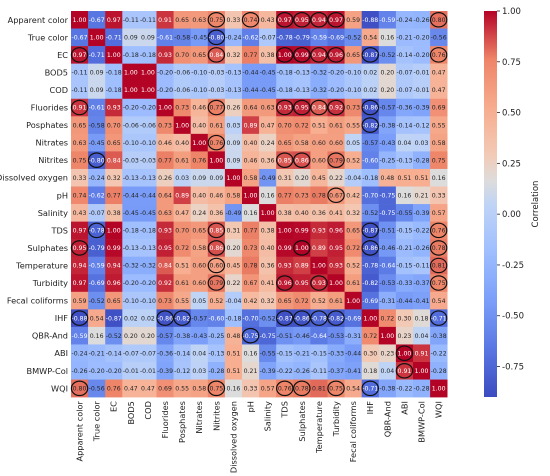  I want to click on cell-value-label: -0.31, so click(387, 301).